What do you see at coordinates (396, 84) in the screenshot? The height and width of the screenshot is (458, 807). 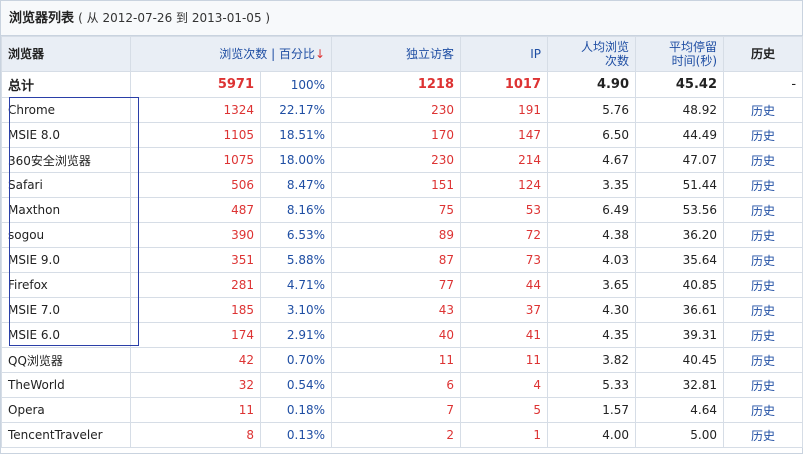 I see `total-uv: 1218` at bounding box center [396, 84].